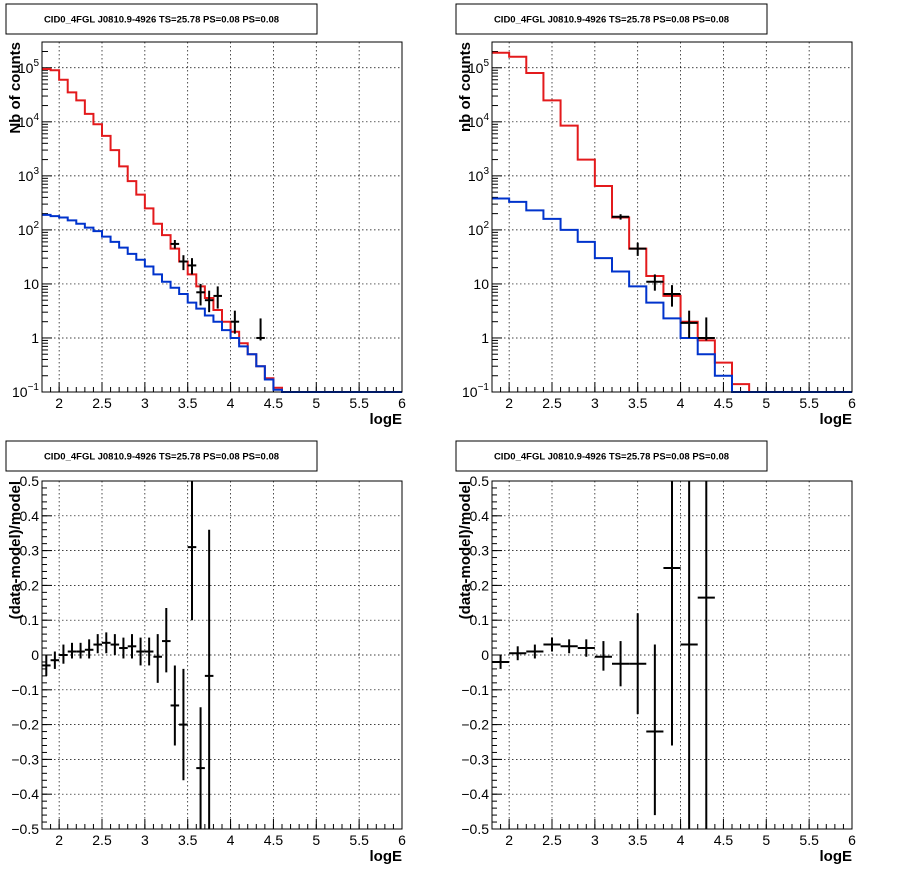 This screenshot has width=898, height=875. I want to click on y-tick-label: 0, so click(35, 655).